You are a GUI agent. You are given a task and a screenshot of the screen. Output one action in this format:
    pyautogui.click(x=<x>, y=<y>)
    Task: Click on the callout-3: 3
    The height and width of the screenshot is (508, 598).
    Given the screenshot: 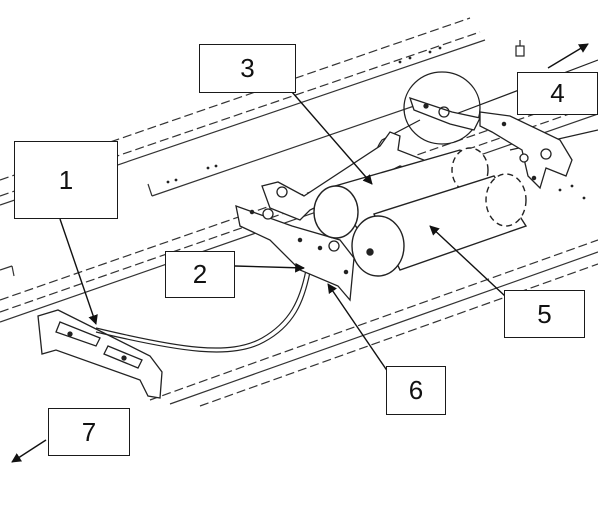 What is the action you would take?
    pyautogui.click(x=247, y=68)
    